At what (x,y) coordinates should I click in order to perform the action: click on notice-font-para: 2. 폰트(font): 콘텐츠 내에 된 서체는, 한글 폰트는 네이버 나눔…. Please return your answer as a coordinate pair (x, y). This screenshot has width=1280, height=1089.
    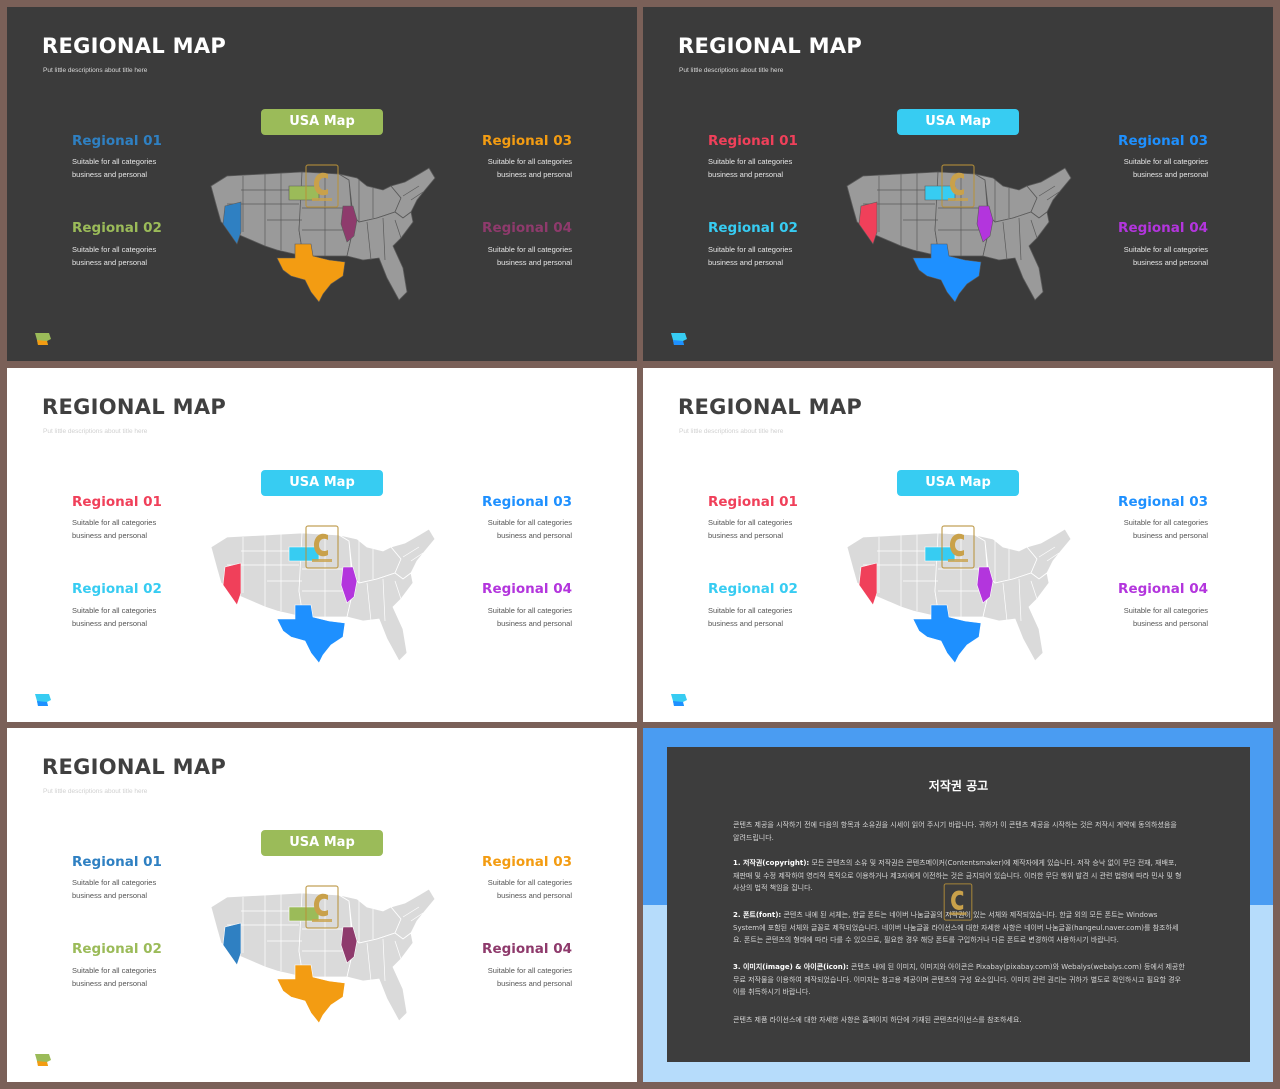
    Looking at the image, I should click on (959, 928).